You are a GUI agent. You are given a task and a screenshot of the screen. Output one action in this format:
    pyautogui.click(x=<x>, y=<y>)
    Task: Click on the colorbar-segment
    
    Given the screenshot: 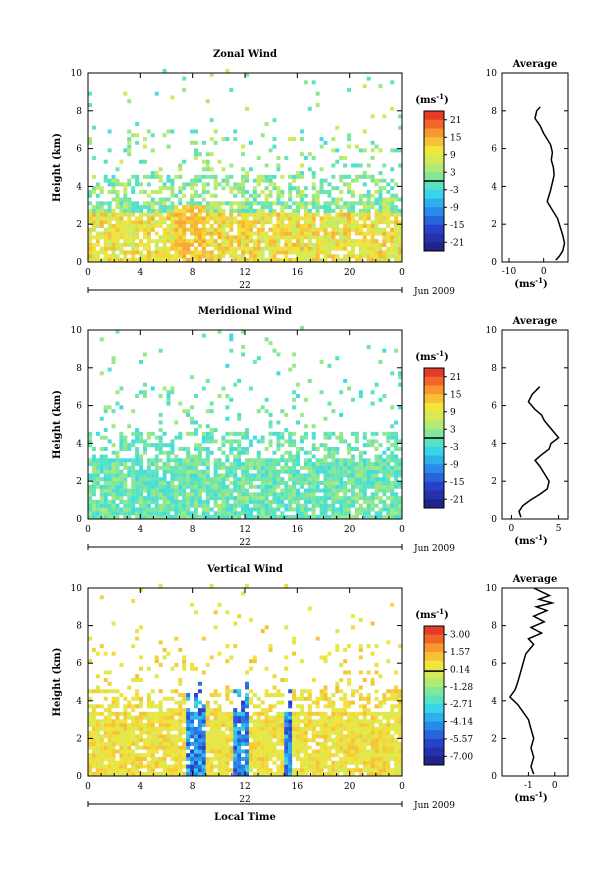 What is the action you would take?
    pyautogui.click(x=434, y=133)
    